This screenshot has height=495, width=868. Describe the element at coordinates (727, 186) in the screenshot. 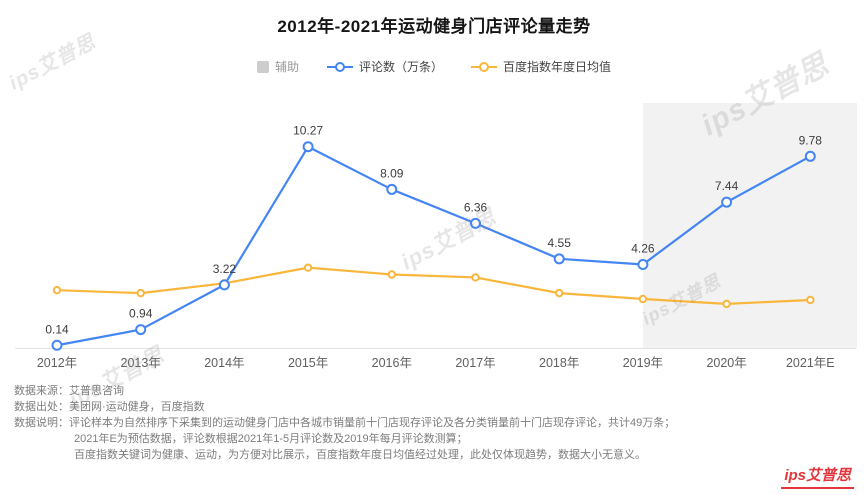

I see `value-label: 7.44` at that location.